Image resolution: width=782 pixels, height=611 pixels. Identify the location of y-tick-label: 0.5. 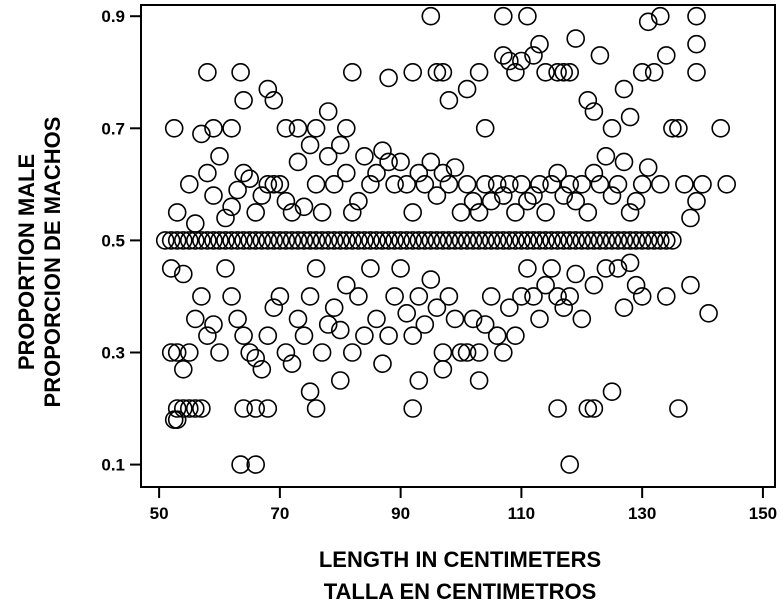
(113, 240).